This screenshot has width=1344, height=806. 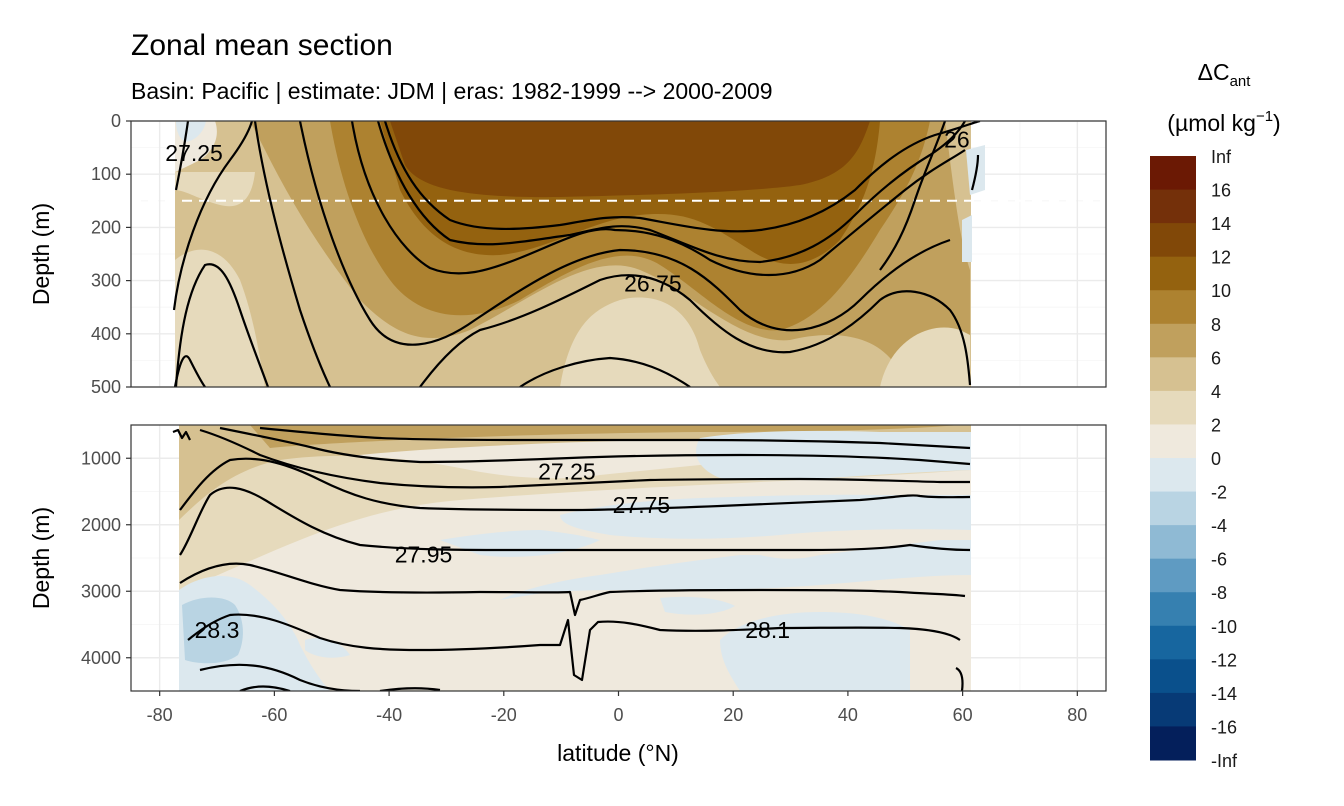 I want to click on x-tick-label: -60, so click(x=274, y=715).